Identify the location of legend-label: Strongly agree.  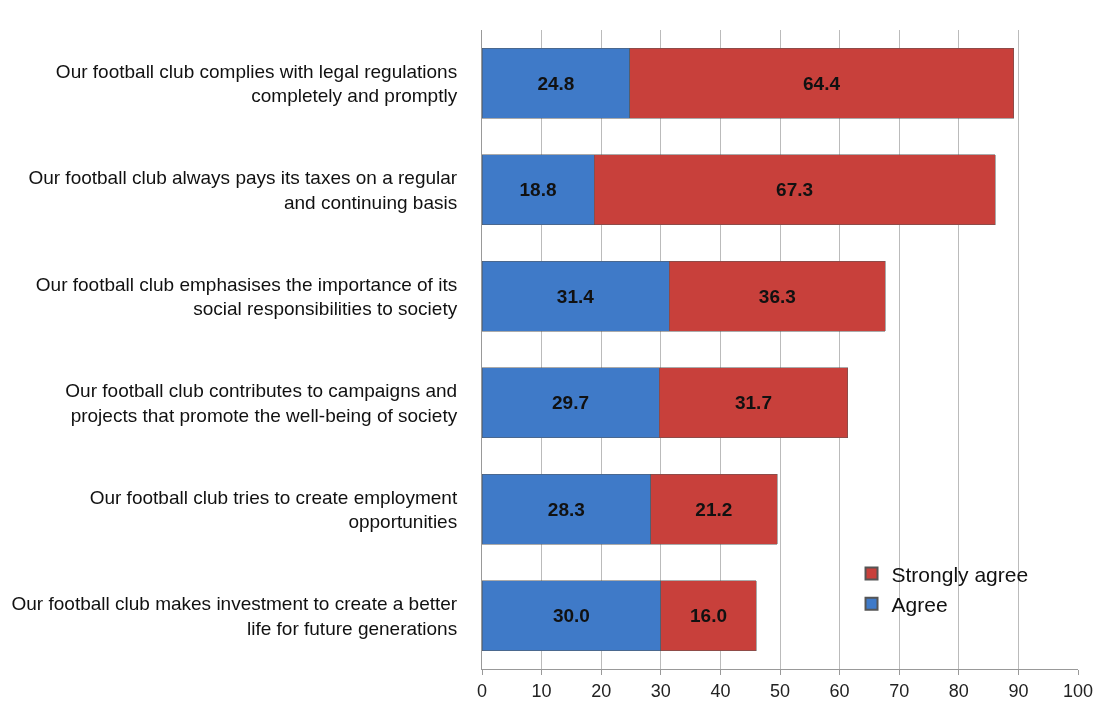
(960, 574).